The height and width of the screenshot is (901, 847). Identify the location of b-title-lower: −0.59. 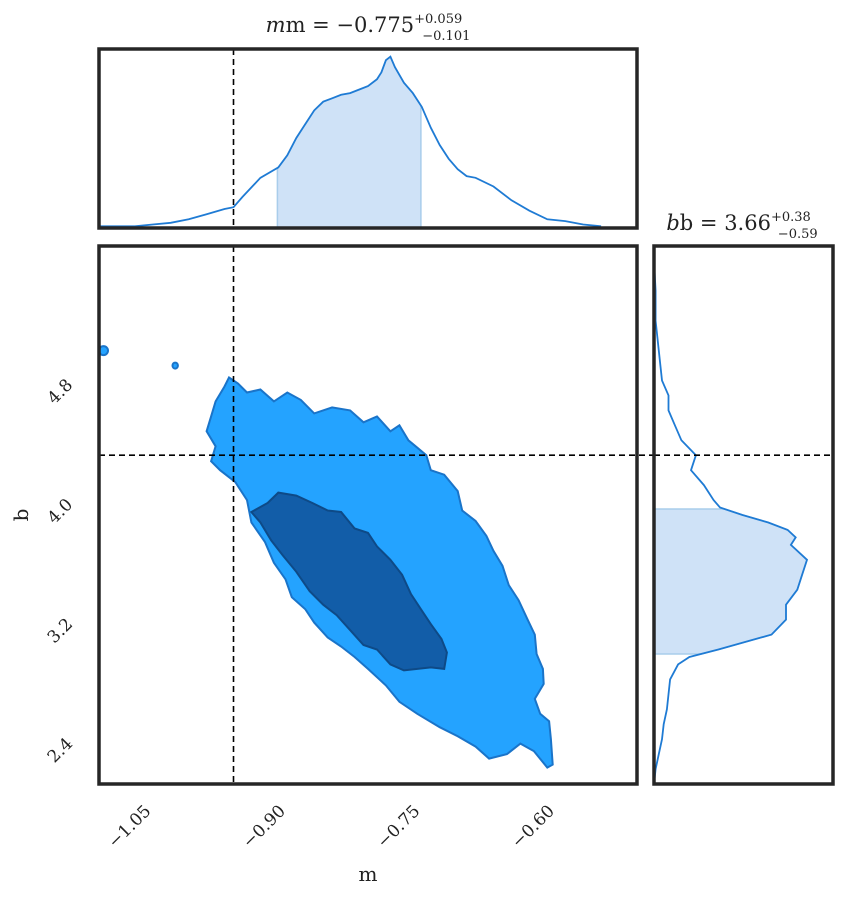
(798, 234).